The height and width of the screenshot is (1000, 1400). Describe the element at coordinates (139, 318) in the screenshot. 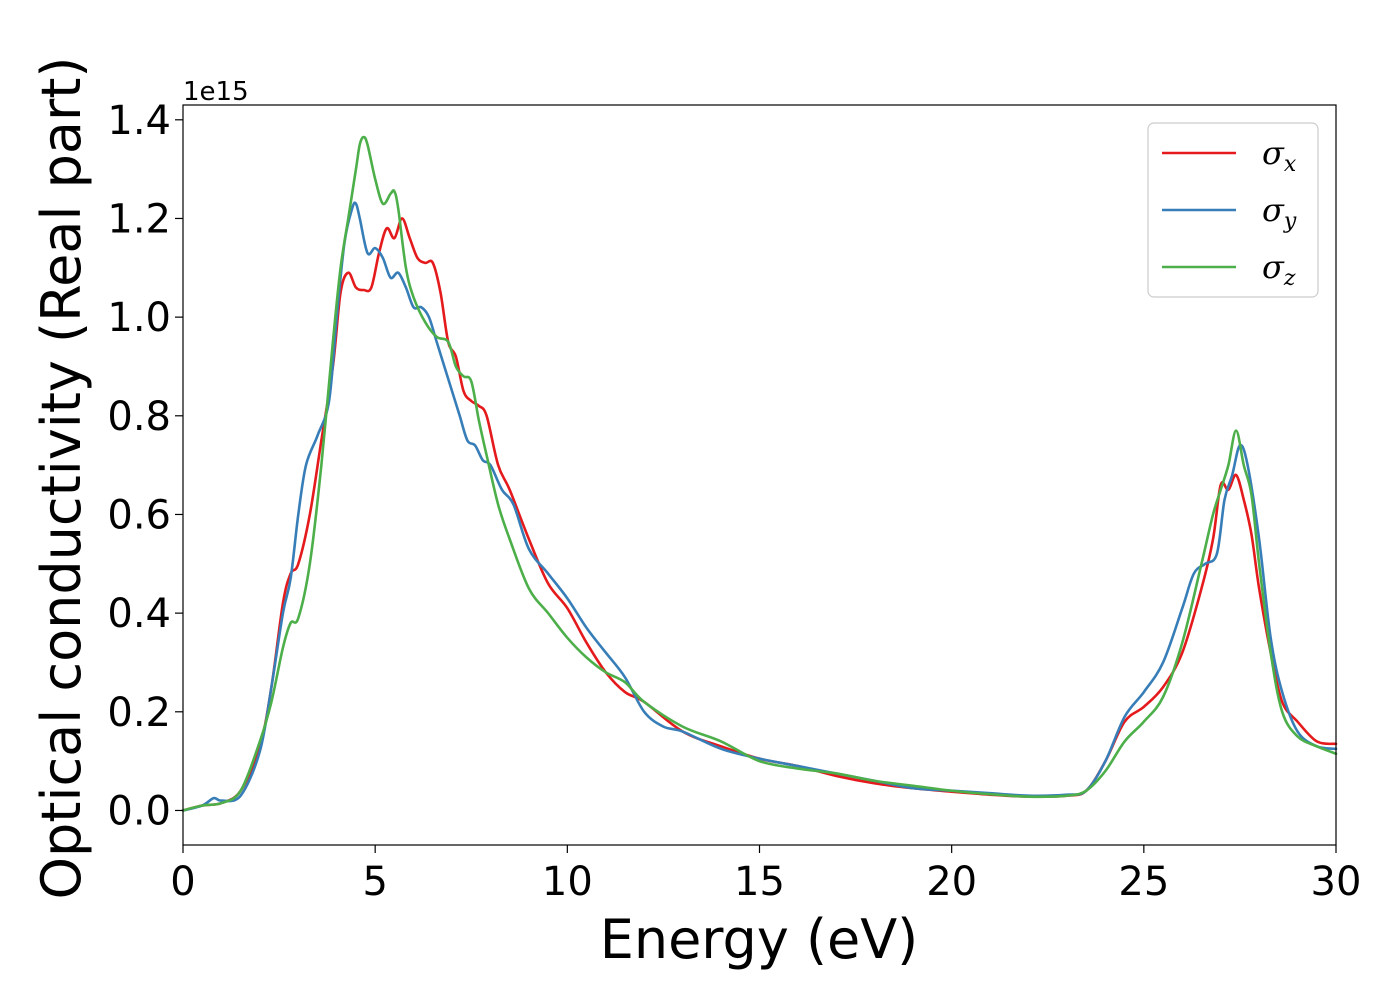

I see `y-tick-label: 1.0` at that location.